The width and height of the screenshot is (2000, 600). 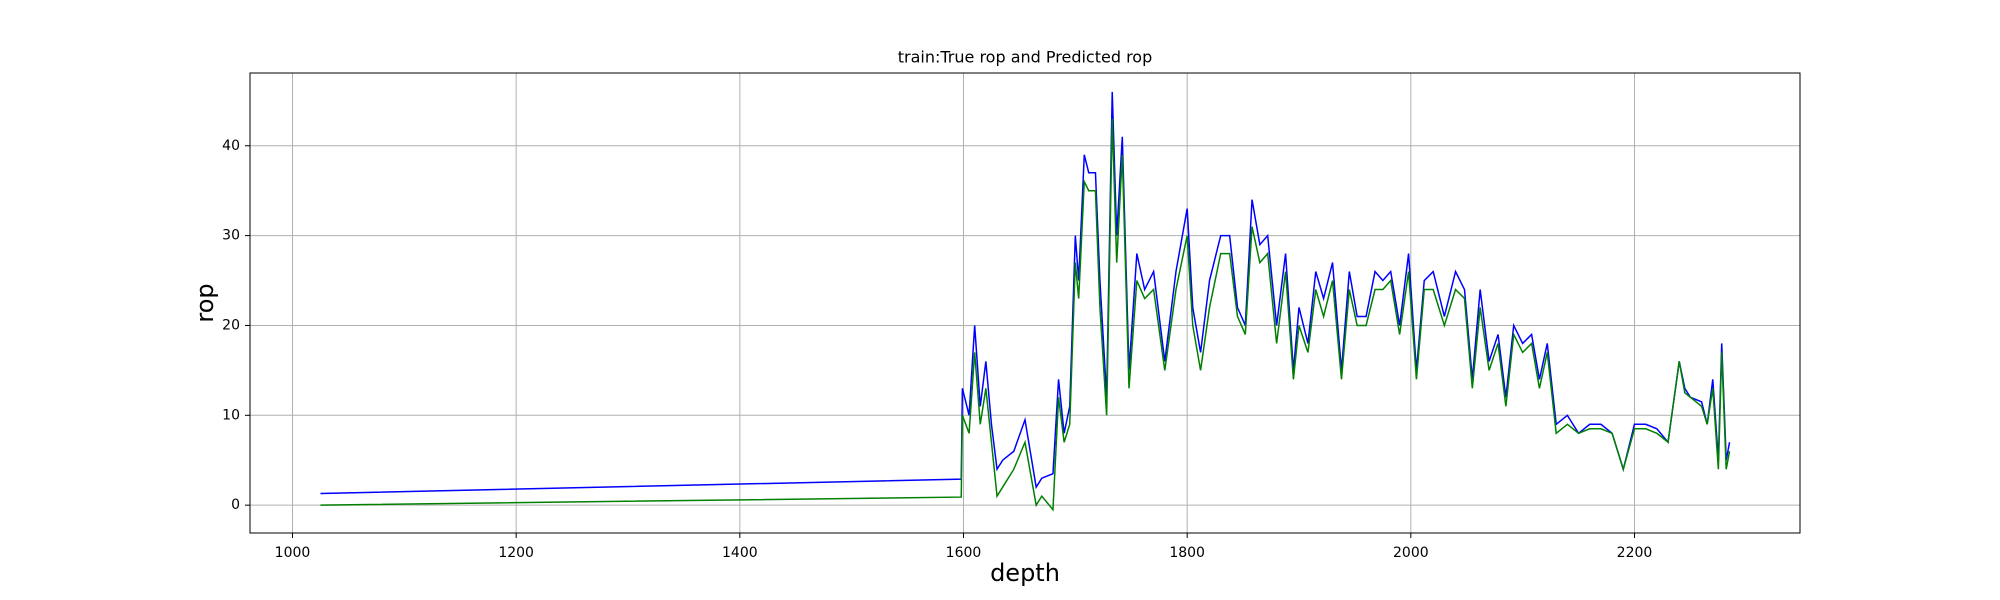 What do you see at coordinates (964, 553) in the screenshot?
I see `x-tick-label: 1600` at bounding box center [964, 553].